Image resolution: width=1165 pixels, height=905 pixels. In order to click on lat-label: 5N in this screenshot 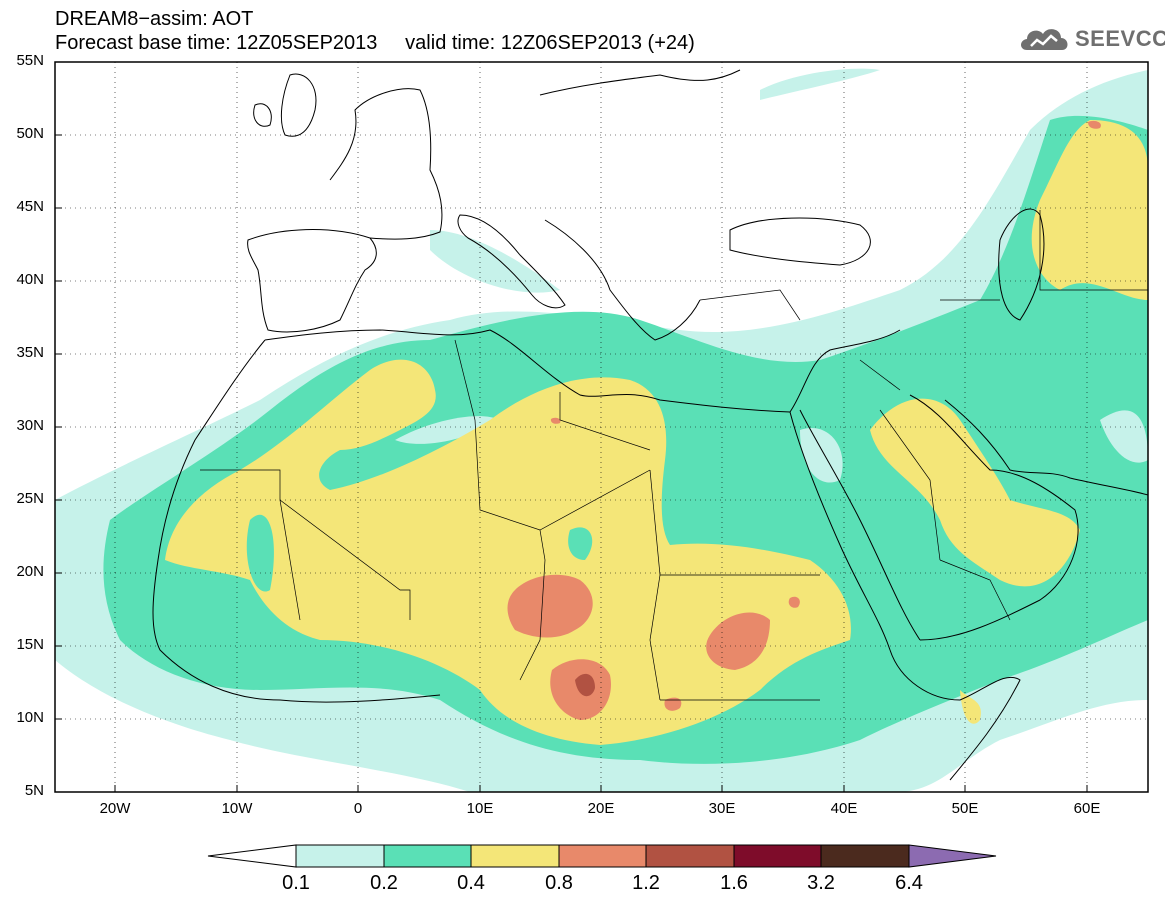, I will do `click(34, 790)`.